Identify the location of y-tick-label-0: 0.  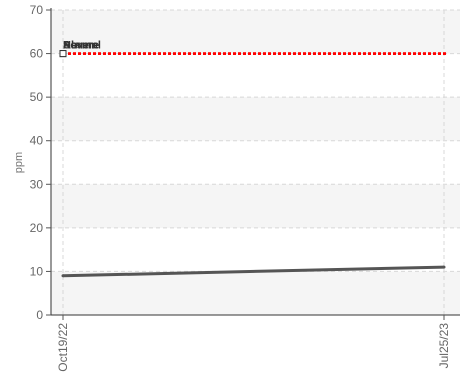
(39, 315).